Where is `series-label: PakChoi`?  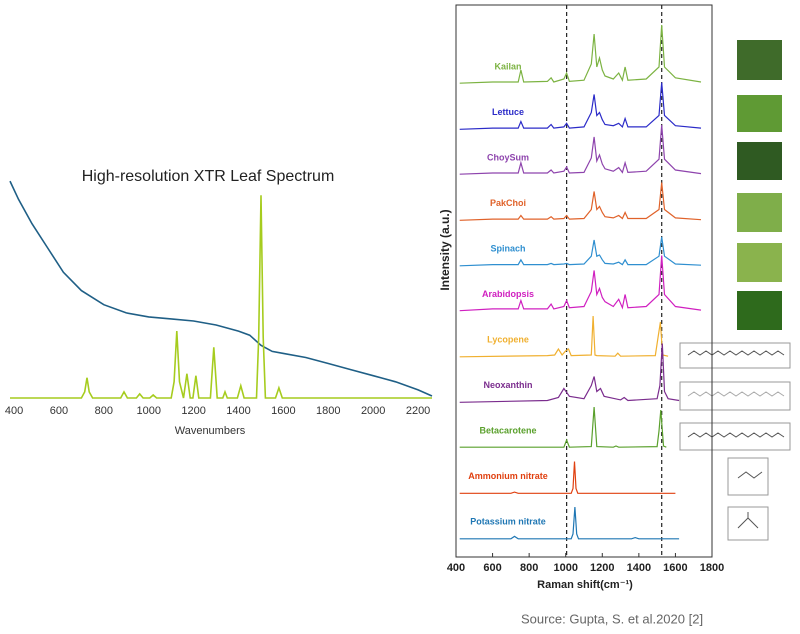 series-label: PakChoi is located at coordinates (508, 203).